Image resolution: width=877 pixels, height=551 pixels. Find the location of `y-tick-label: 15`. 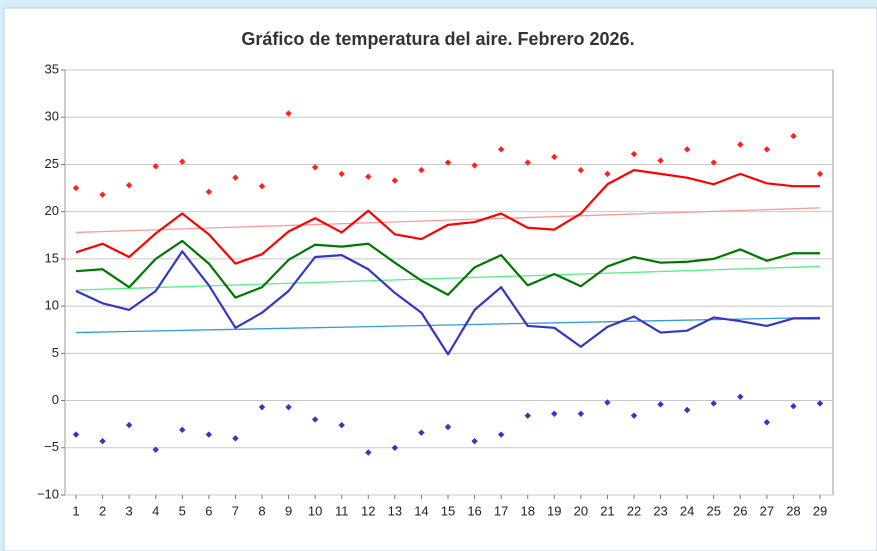

y-tick-label: 15 is located at coordinates (52, 257).